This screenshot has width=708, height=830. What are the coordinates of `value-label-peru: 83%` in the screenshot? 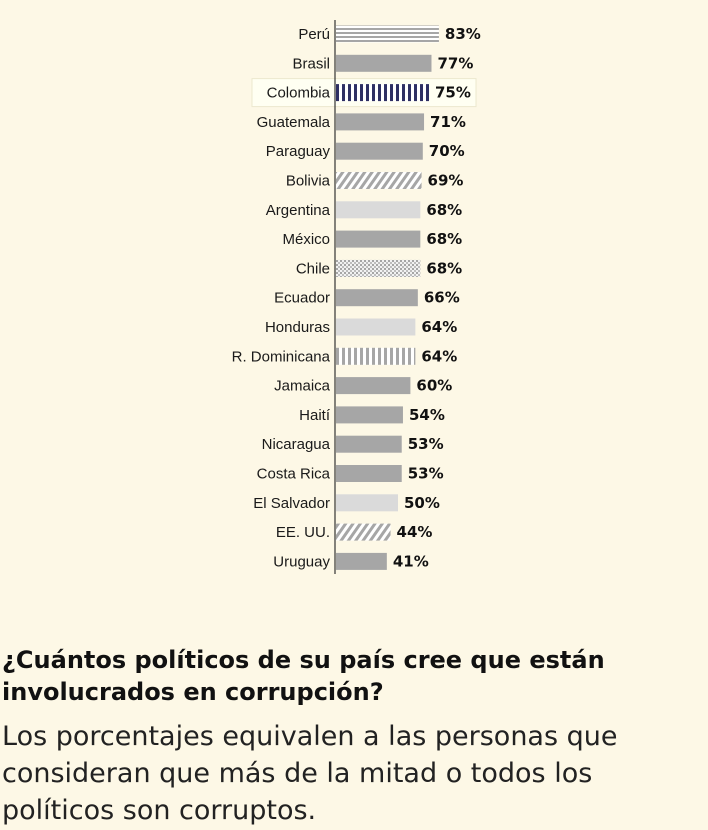 It's located at (463, 34).